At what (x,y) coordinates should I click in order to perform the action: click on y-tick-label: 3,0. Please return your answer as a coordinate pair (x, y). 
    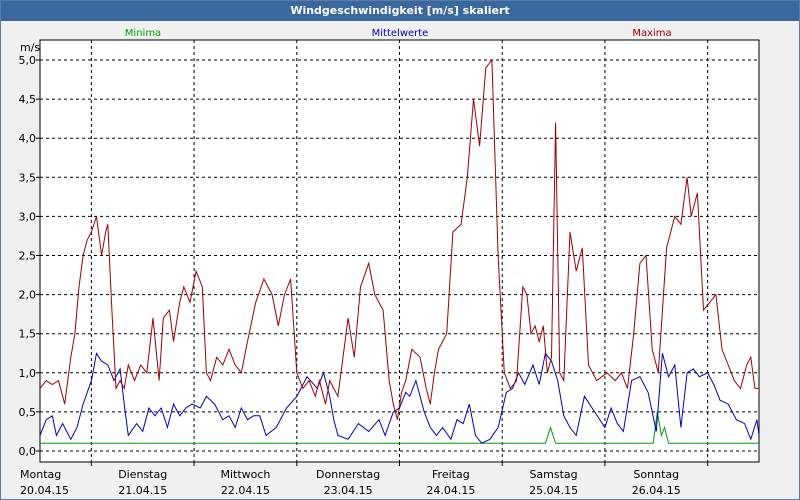
    Looking at the image, I should click on (28, 216).